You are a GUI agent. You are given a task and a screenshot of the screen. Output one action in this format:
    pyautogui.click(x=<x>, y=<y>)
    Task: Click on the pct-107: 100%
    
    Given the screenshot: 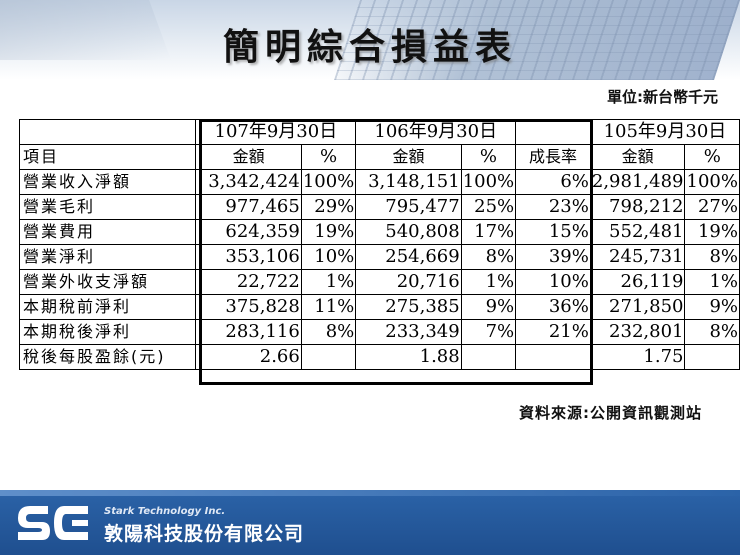 What is the action you would take?
    pyautogui.click(x=328, y=182)
    